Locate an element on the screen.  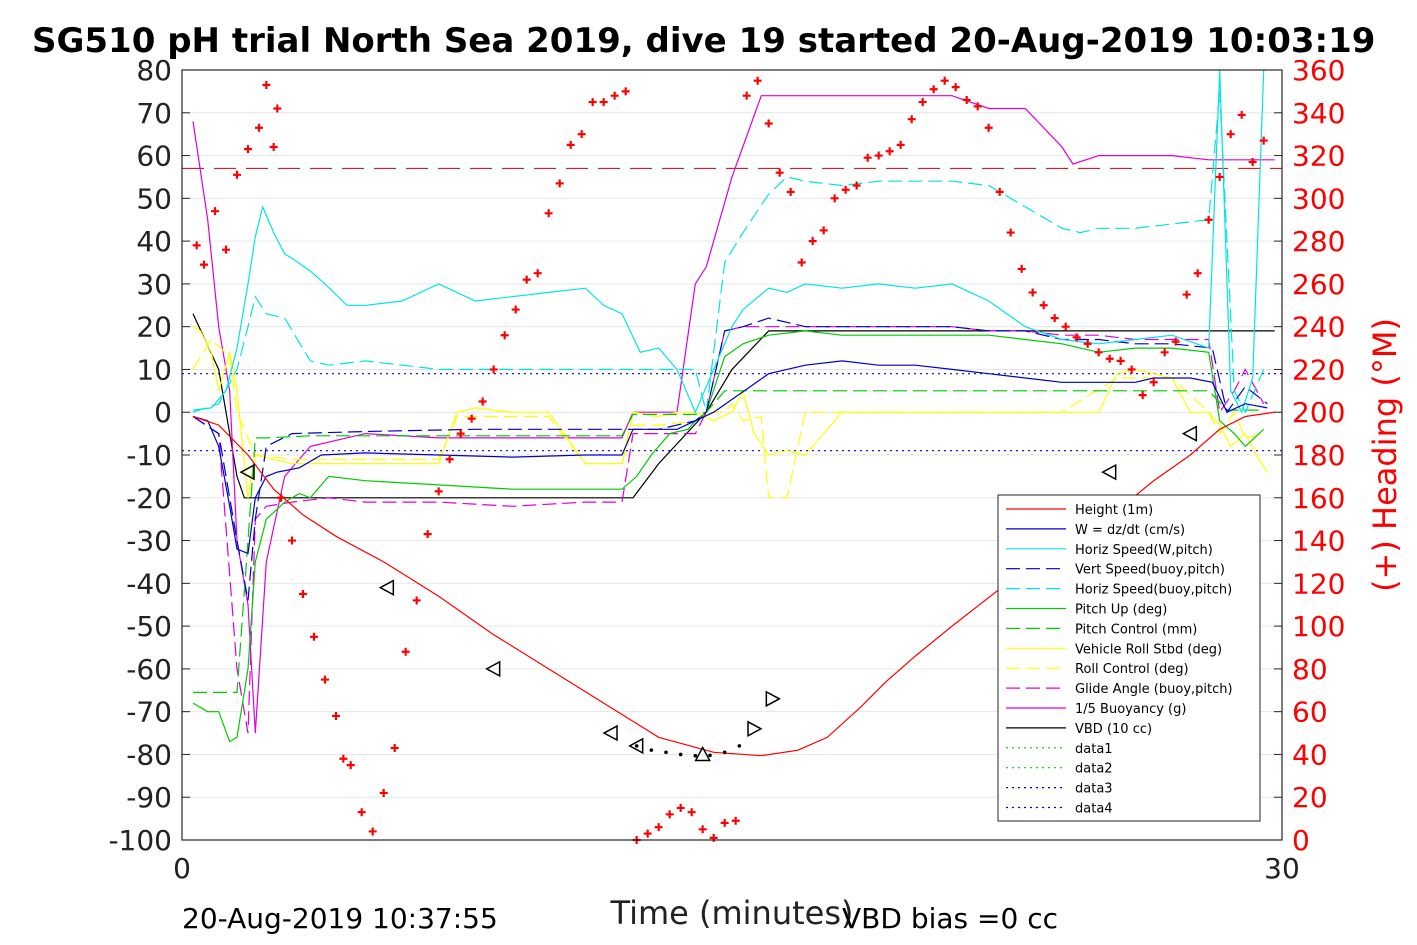
y-tick-label-right: 160 is located at coordinates (1318, 498).